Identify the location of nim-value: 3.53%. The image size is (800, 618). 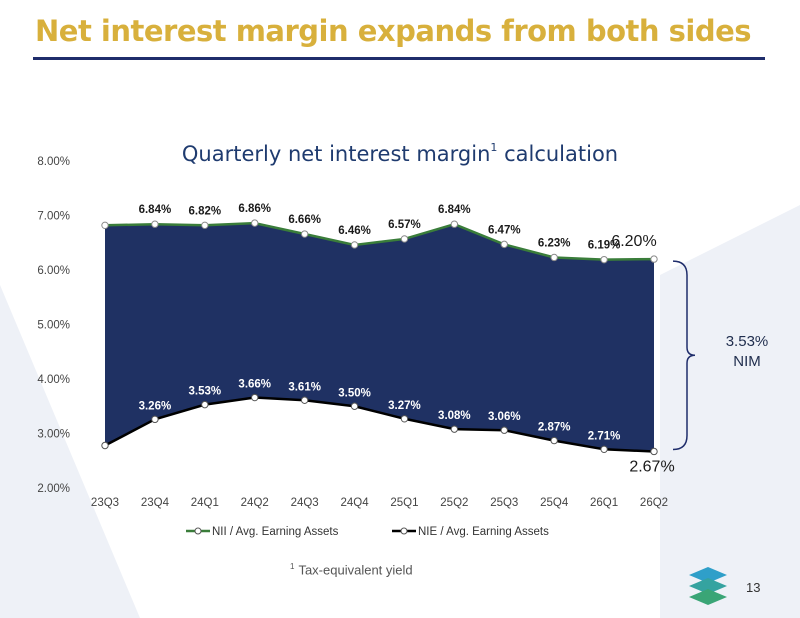
(747, 341).